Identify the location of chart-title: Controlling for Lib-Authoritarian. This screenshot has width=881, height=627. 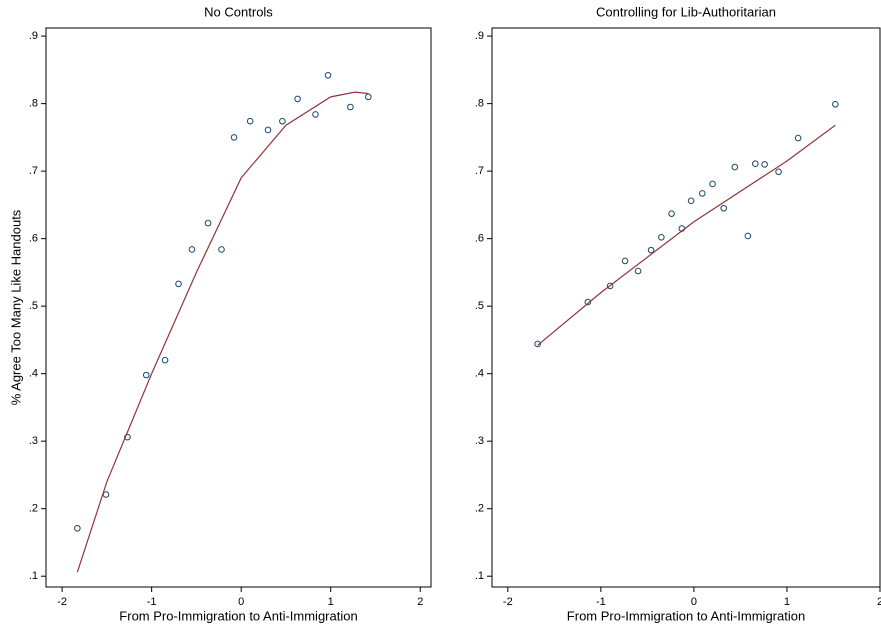
(686, 11).